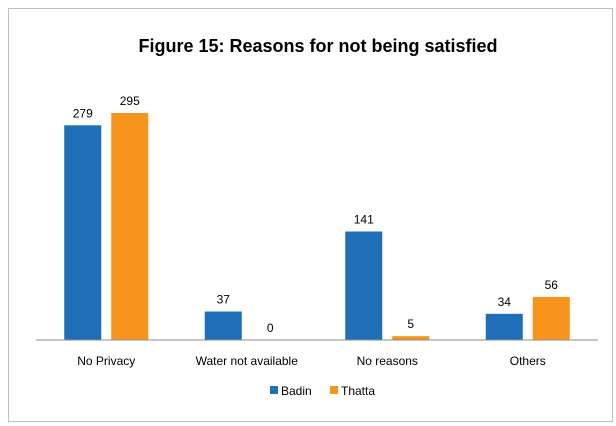  I want to click on x-tick-label-4: Others, so click(528, 361).